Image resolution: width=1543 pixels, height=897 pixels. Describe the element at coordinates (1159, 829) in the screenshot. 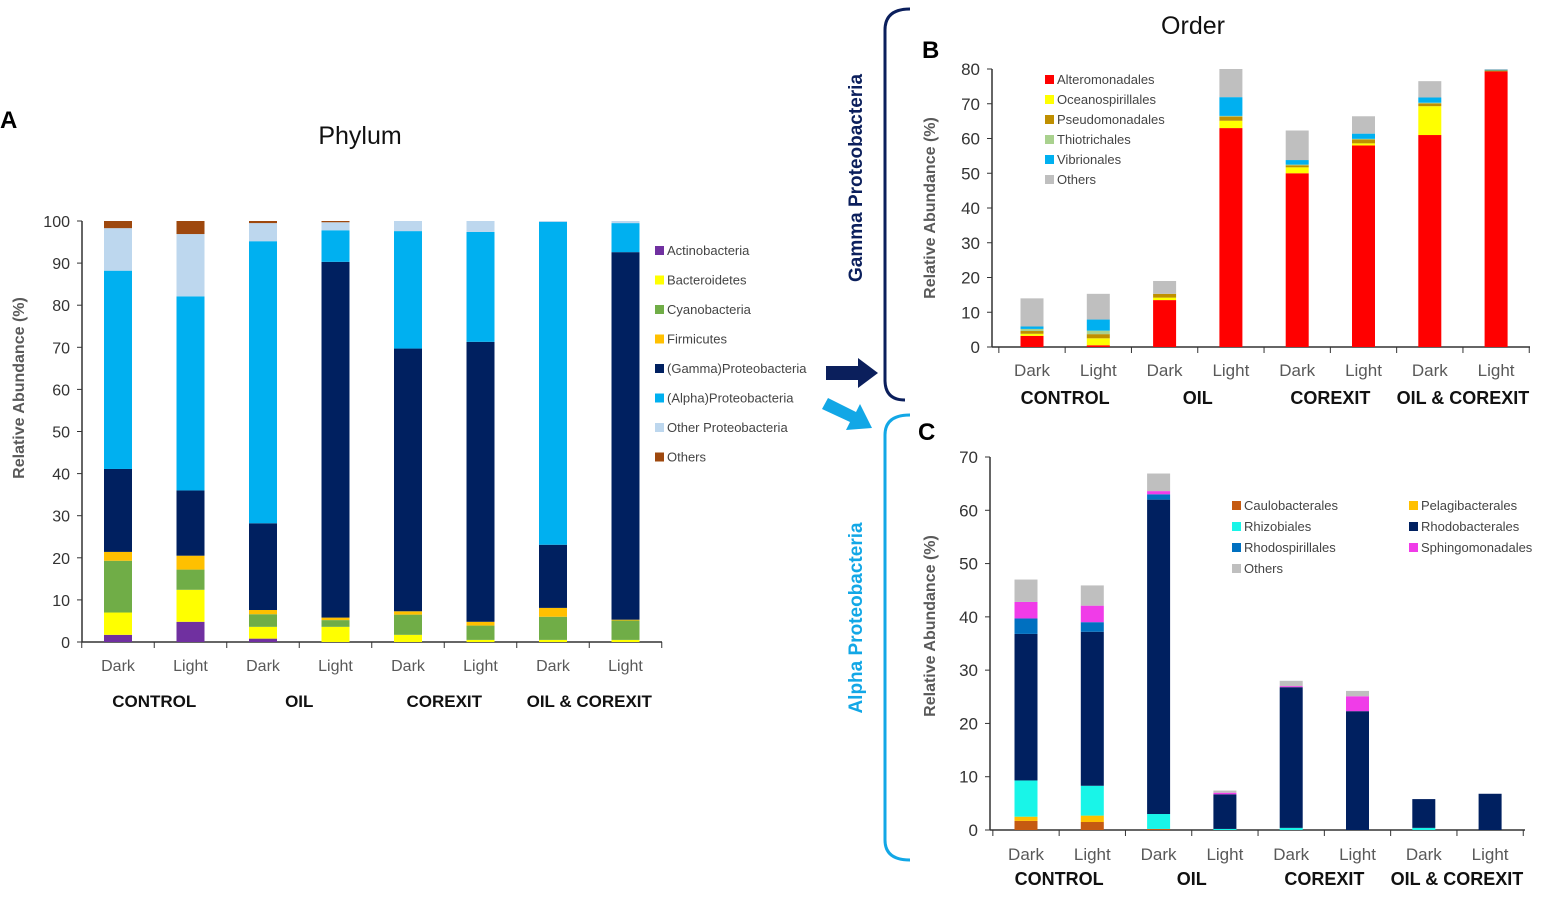

I see `bar-segment-c-caulobacterales` at that location.